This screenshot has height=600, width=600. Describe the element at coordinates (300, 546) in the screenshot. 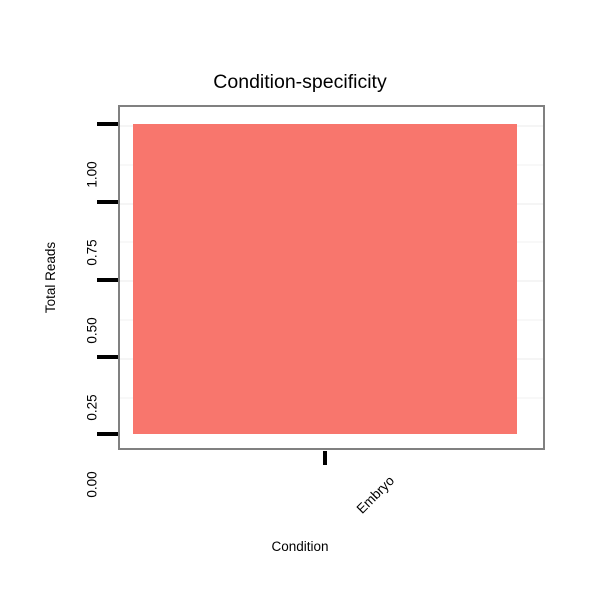

I see `x-axis-title: Condition` at that location.